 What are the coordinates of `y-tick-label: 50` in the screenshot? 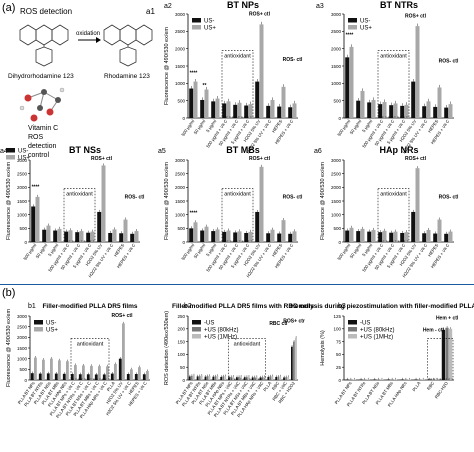 It's located at (339, 354).